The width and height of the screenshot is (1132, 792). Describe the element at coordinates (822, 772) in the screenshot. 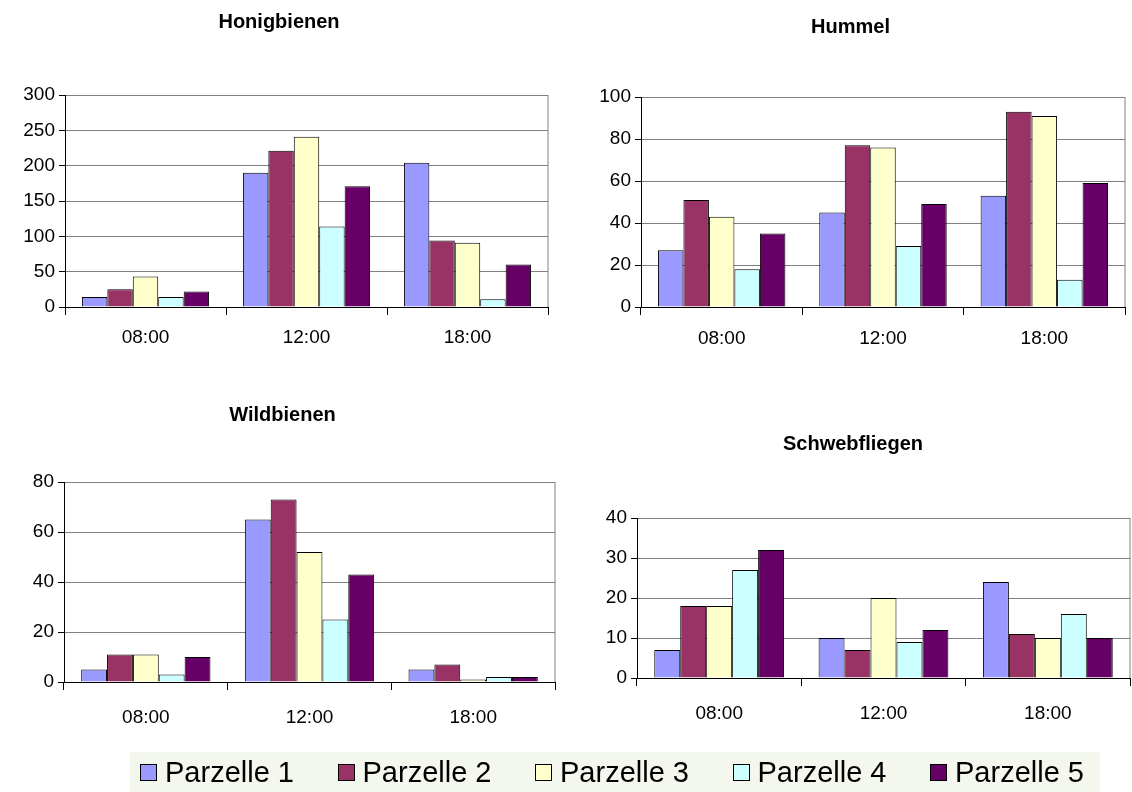

I see `legend-label: Parzelle 4` at that location.